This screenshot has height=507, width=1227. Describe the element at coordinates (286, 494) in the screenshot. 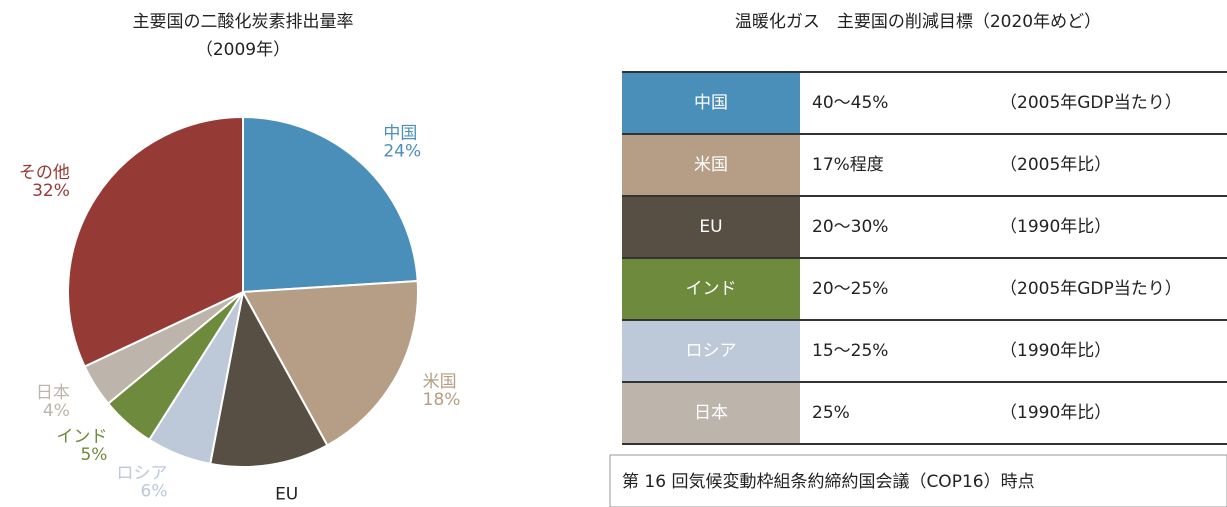

I see `slice-label: EU` at that location.